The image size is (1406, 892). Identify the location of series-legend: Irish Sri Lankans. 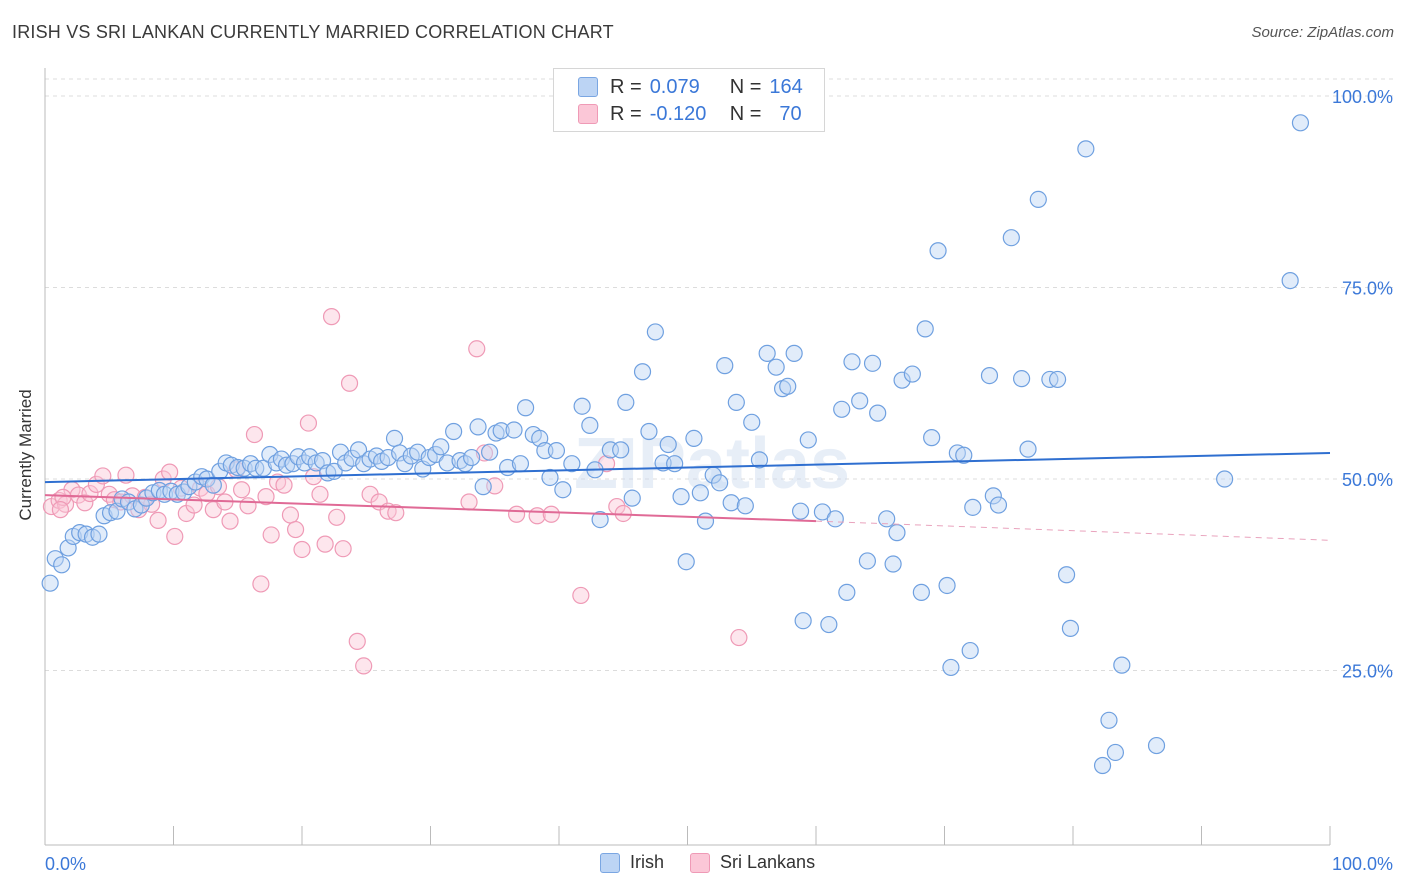
(720, 862).